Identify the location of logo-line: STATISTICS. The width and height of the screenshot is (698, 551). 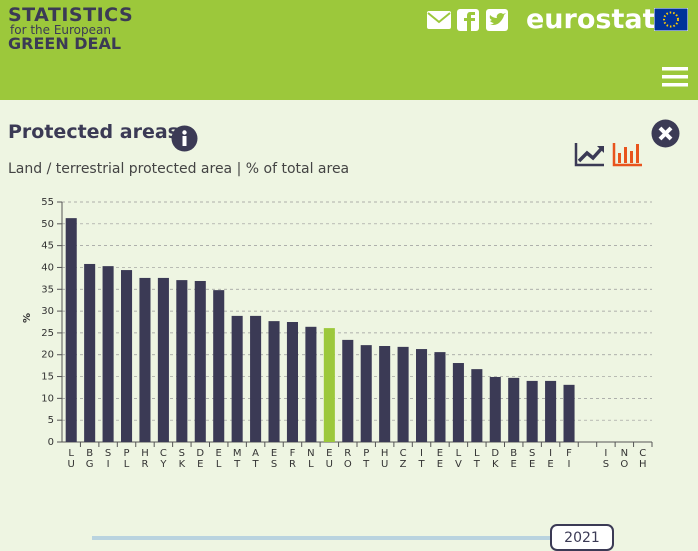
(71, 15).